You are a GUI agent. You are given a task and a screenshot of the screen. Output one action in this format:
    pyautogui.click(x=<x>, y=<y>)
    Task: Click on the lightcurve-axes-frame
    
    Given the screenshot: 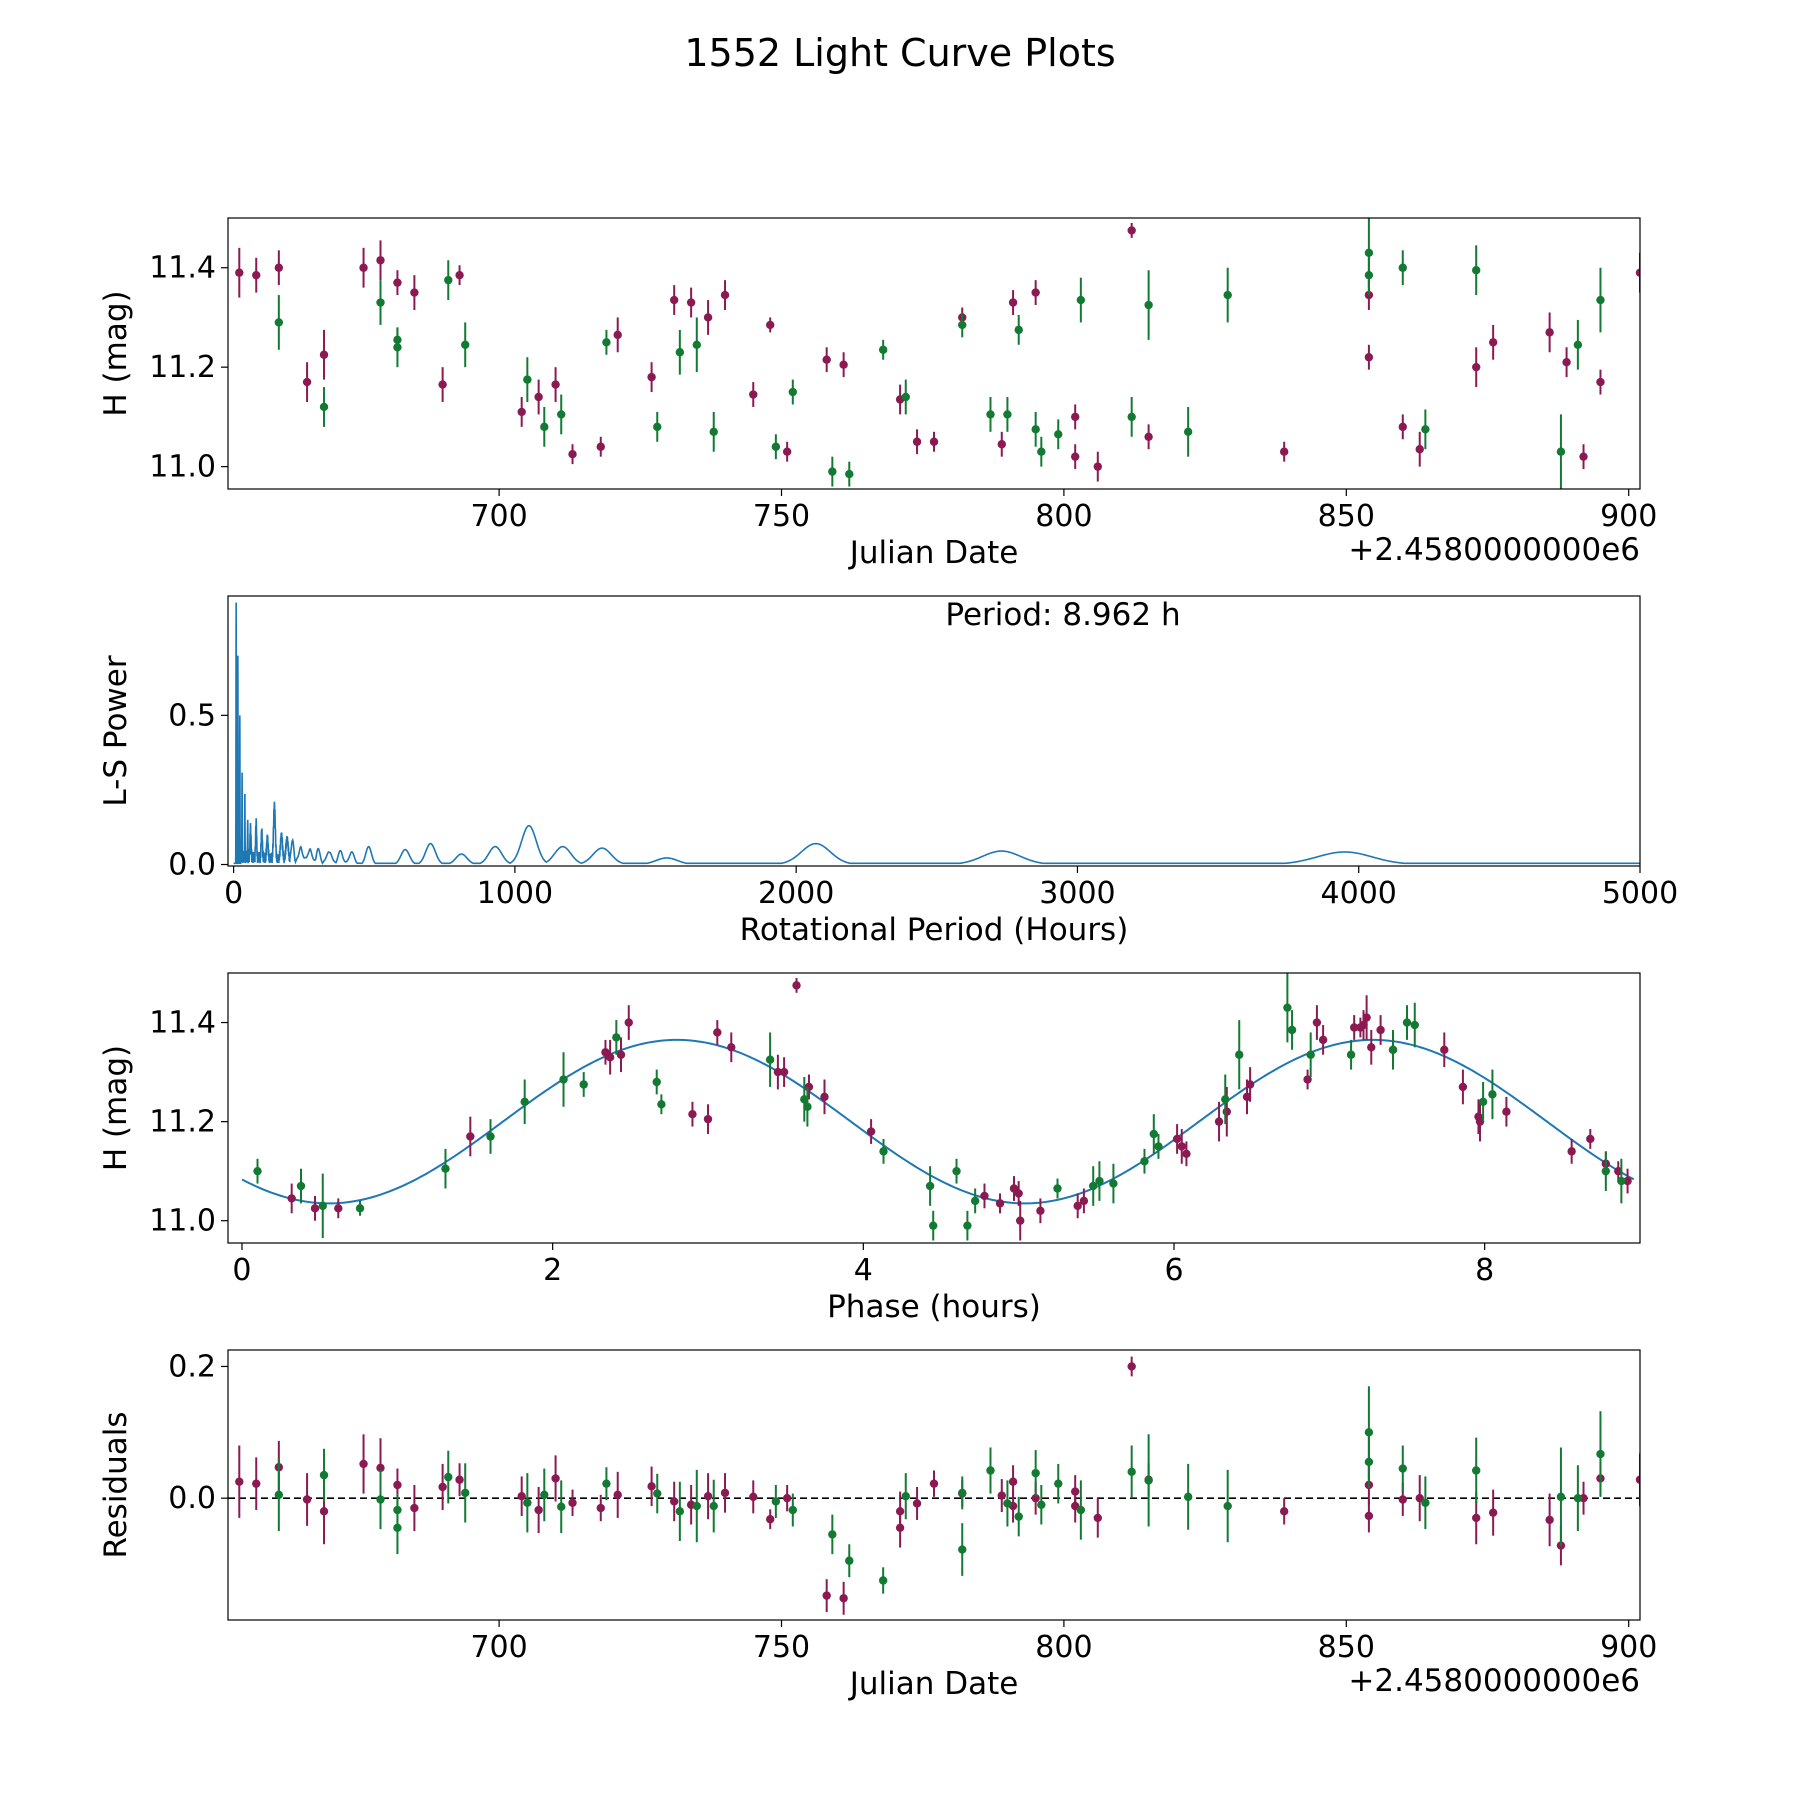 What is the action you would take?
    pyautogui.click(x=934, y=353)
    